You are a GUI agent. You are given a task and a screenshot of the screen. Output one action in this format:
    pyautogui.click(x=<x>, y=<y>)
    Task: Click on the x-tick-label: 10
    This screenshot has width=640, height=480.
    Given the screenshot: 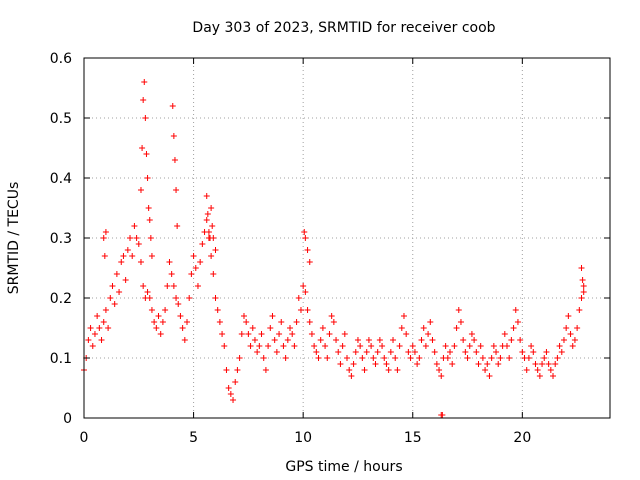 What is the action you would take?
    pyautogui.click(x=303, y=438)
    